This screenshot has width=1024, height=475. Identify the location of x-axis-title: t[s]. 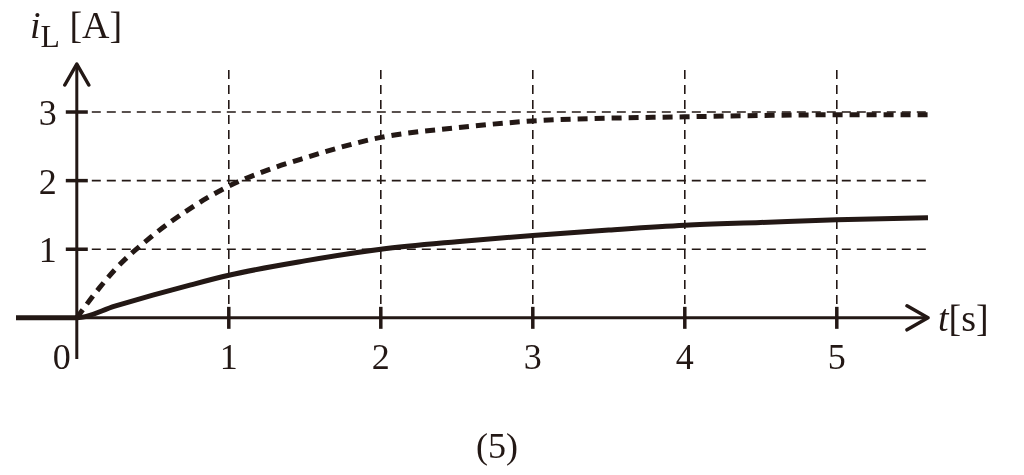
(963, 318).